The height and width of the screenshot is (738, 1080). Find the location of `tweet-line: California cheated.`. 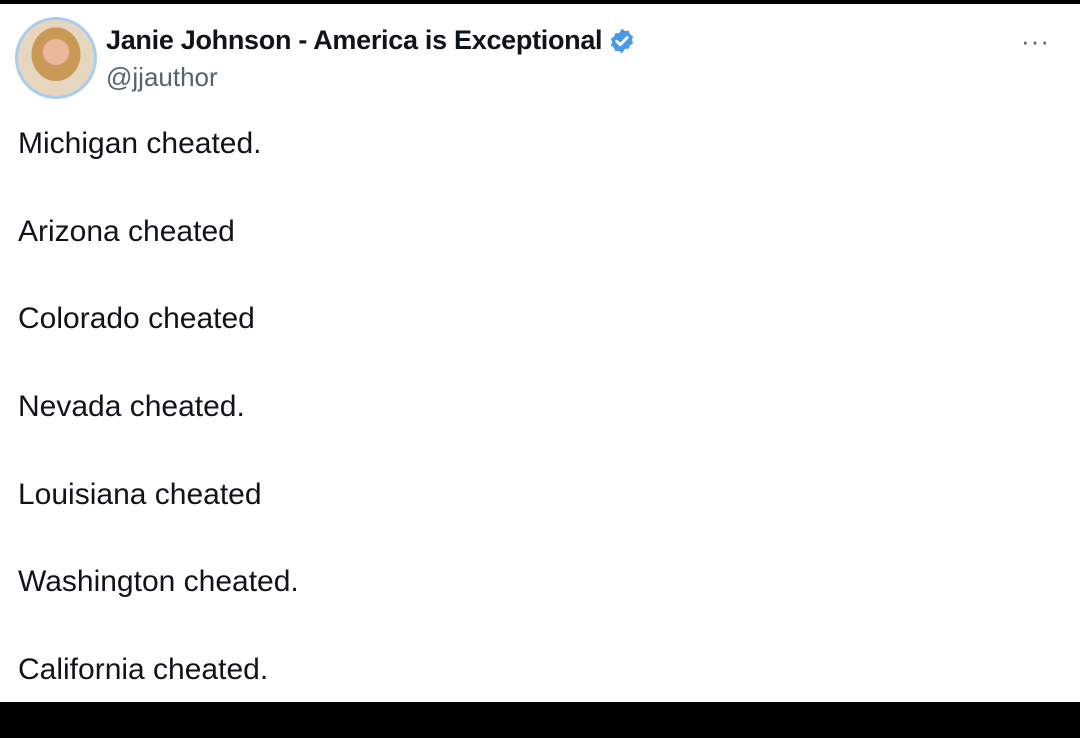

tweet-line: California cheated. is located at coordinates (143, 670).